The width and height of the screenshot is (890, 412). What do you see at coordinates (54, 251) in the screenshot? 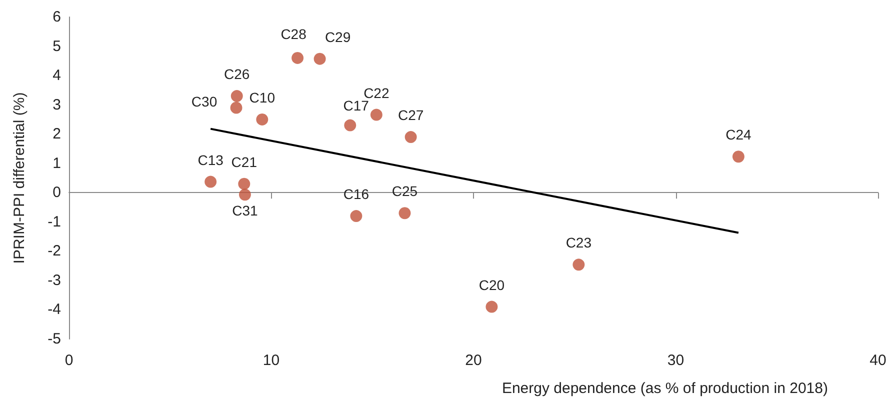
I see `y-tick-label: -2` at bounding box center [54, 251].